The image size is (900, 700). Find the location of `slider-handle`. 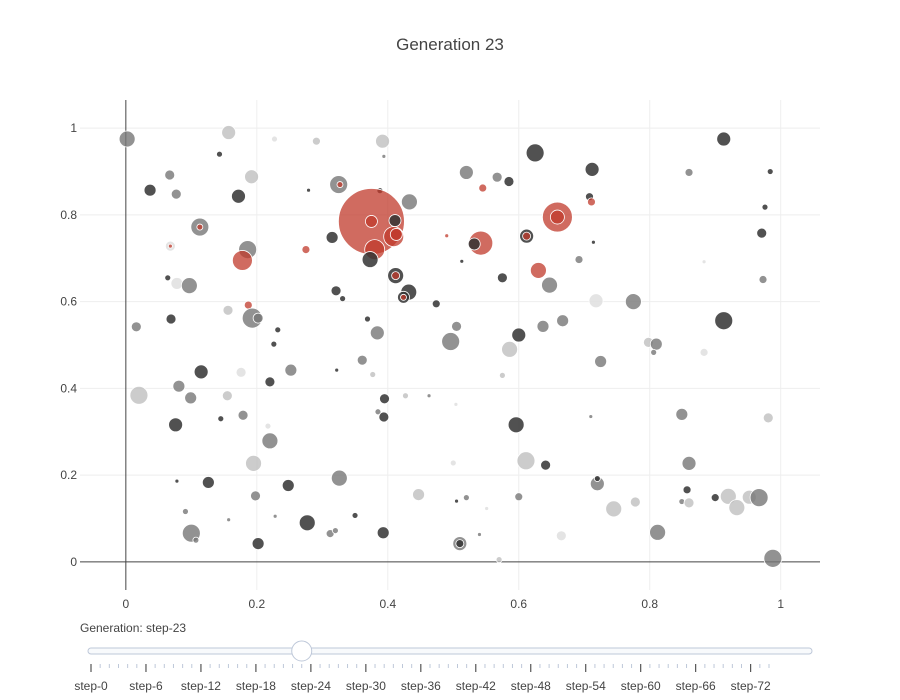

slider-handle is located at coordinates (302, 651).